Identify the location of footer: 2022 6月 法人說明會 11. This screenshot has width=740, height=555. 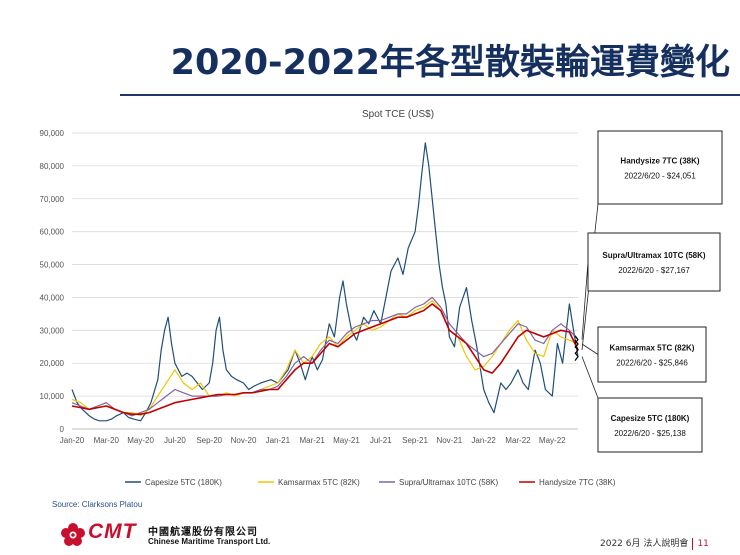
(654, 543).